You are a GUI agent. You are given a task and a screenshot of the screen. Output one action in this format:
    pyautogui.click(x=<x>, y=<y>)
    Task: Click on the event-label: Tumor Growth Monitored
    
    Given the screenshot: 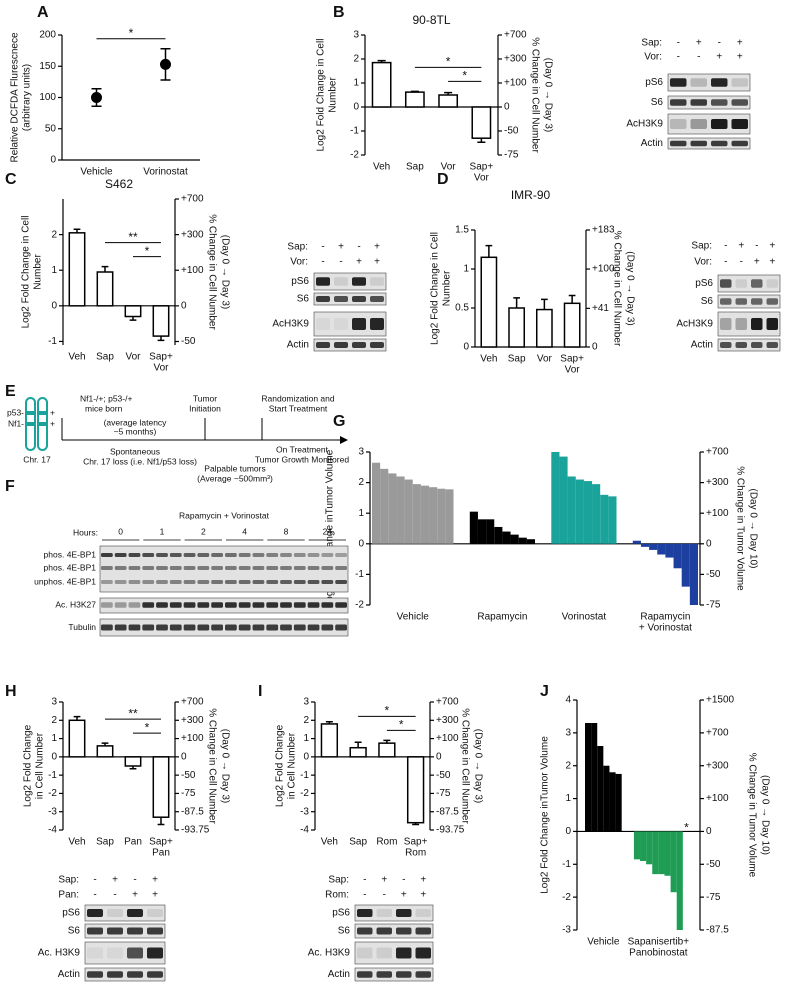 What is the action you would take?
    pyautogui.click(x=302, y=459)
    